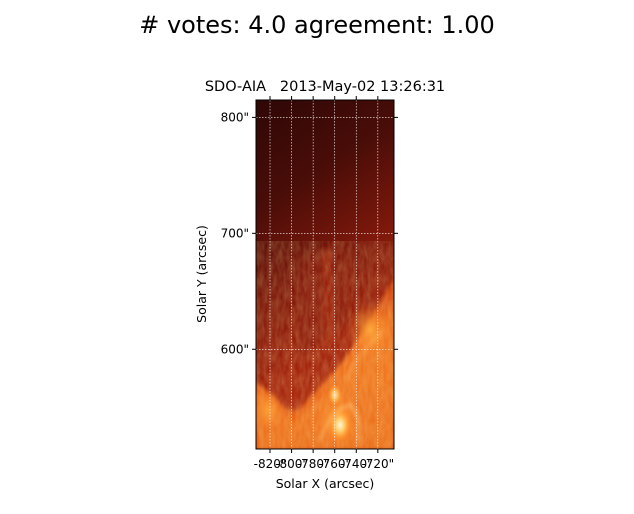  I want to click on x-tick-label: -740", so click(356, 464).